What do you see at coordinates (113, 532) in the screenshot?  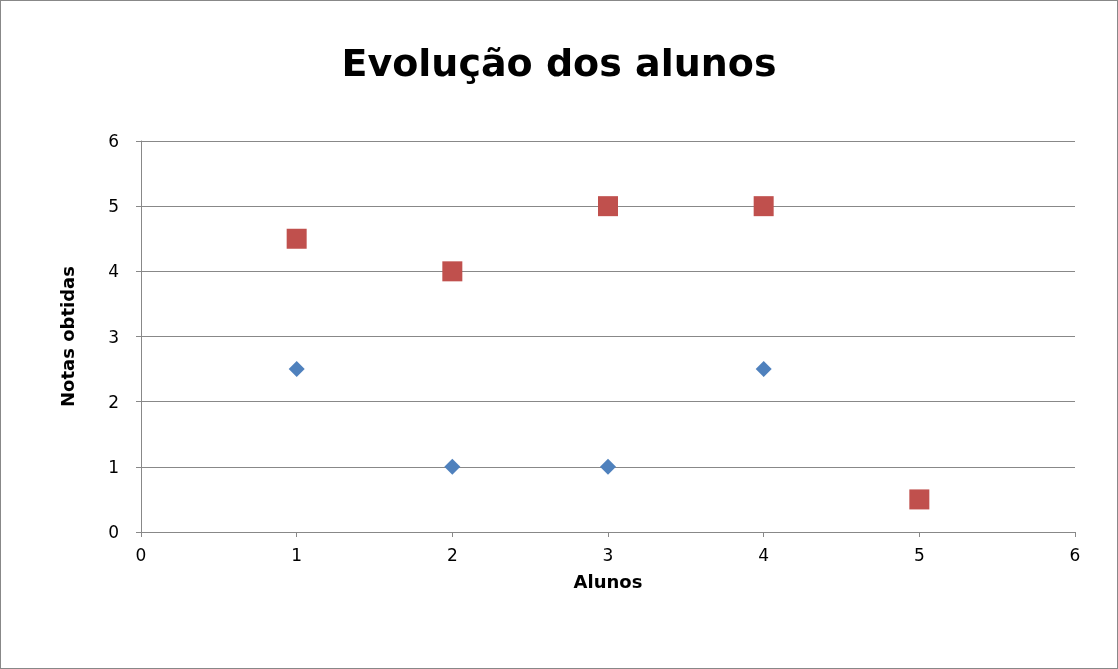 I see `y-tick-label: 0` at bounding box center [113, 532].